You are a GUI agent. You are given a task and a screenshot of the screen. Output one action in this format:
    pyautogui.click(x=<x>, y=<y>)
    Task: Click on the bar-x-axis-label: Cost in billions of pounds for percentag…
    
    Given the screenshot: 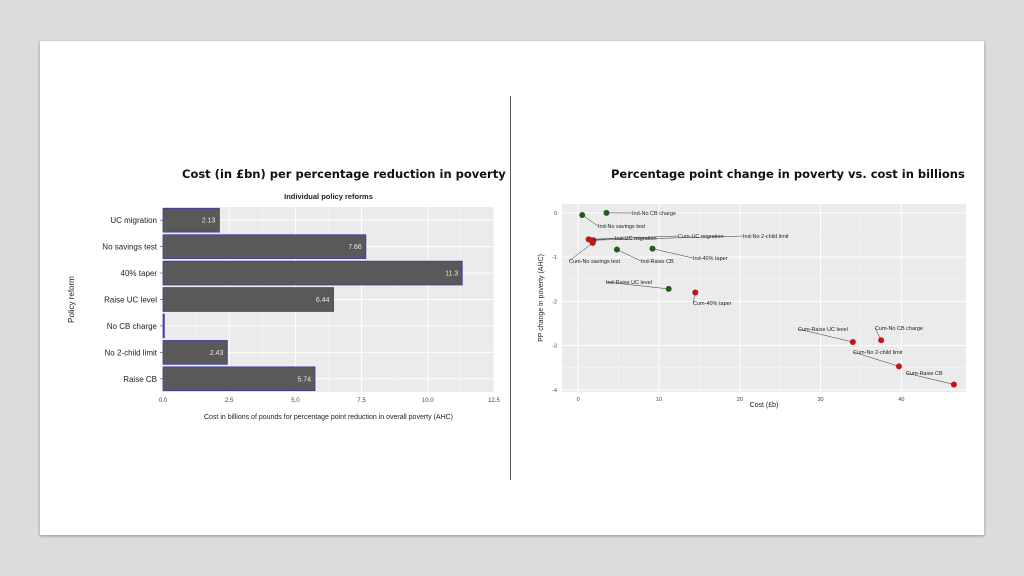 What is the action you would take?
    pyautogui.click(x=328, y=417)
    